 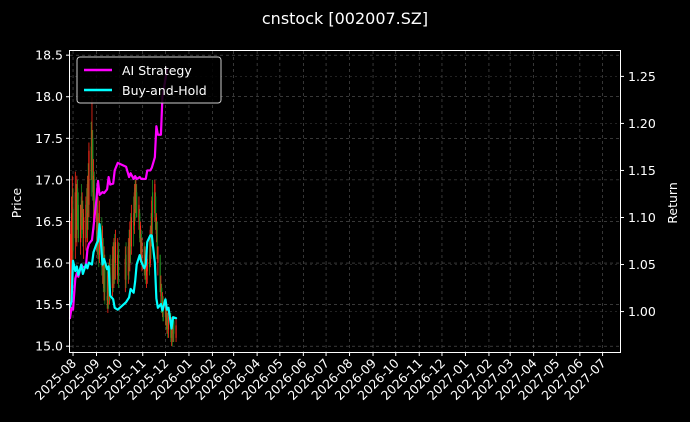 What do you see at coordinates (49, 96) in the screenshot?
I see `y-tick-label-6: 18.0` at bounding box center [49, 96].